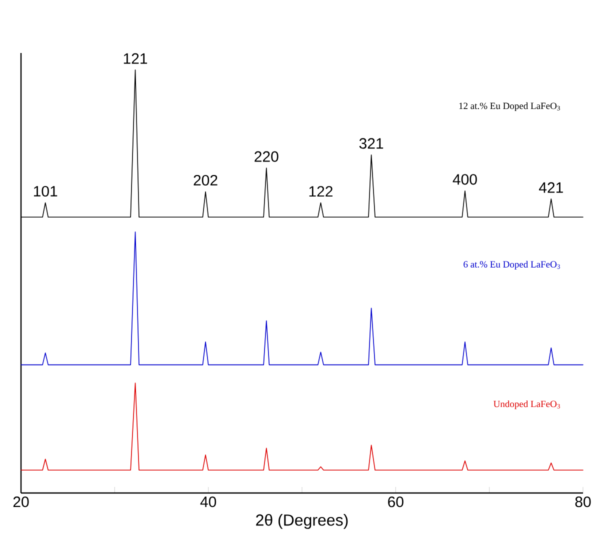  Describe the element at coordinates (302, 521) in the screenshot. I see `x-axis-title: 2θ (Degrees)` at that location.